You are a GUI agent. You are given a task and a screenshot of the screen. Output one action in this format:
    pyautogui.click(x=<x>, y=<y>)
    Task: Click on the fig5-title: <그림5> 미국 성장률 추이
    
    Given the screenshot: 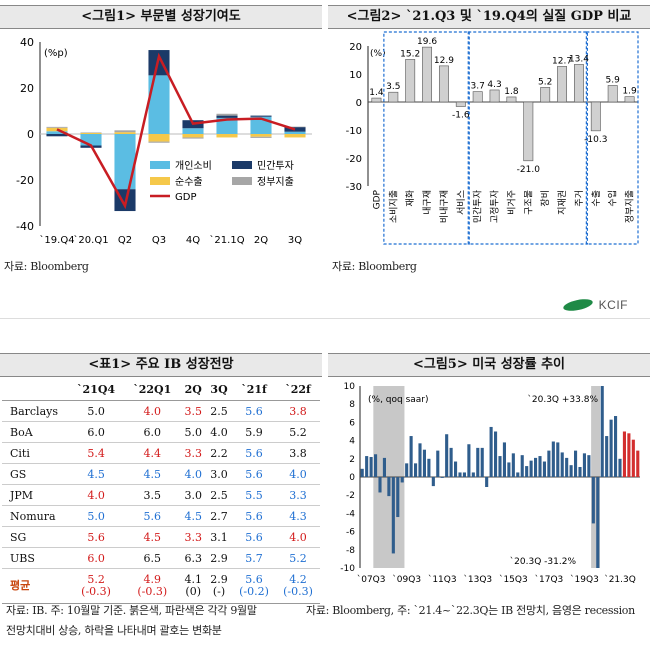 What is the action you would take?
    pyautogui.click(x=489, y=365)
    